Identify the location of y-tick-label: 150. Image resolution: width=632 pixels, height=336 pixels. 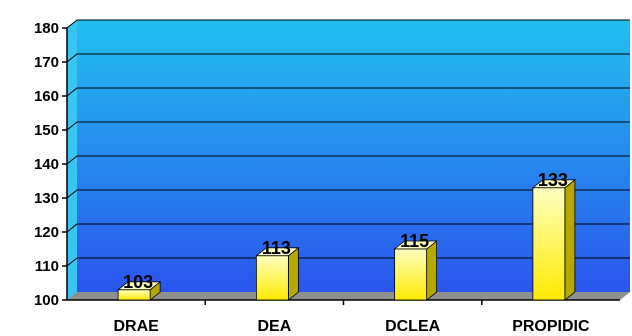
(46, 130).